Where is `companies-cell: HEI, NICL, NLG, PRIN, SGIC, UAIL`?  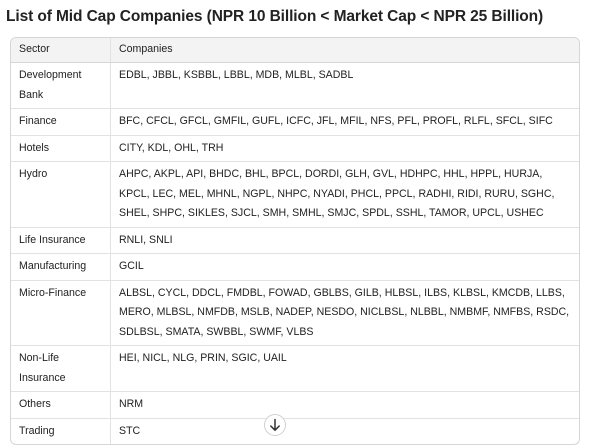 companies-cell: HEI, NICL, NLG, PRIN, SGIC, UAIL is located at coordinates (344, 368).